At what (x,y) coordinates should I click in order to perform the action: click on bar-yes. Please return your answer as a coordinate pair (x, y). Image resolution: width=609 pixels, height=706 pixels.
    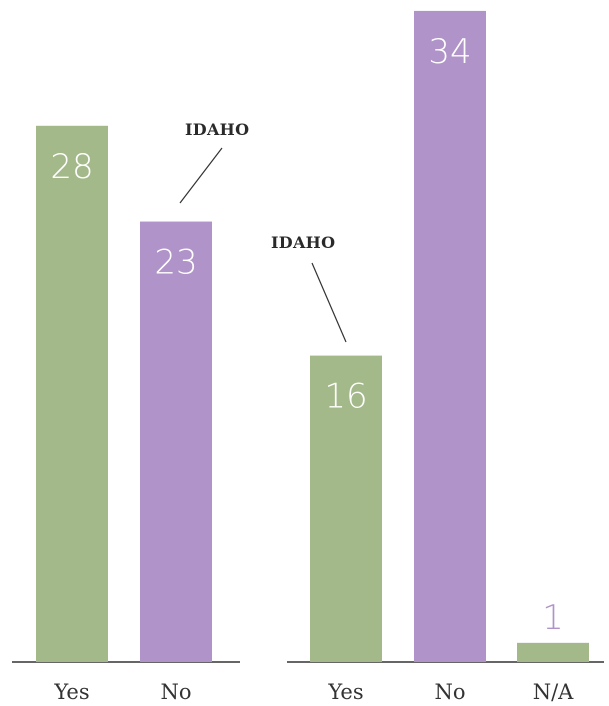
    Looking at the image, I should click on (72, 394).